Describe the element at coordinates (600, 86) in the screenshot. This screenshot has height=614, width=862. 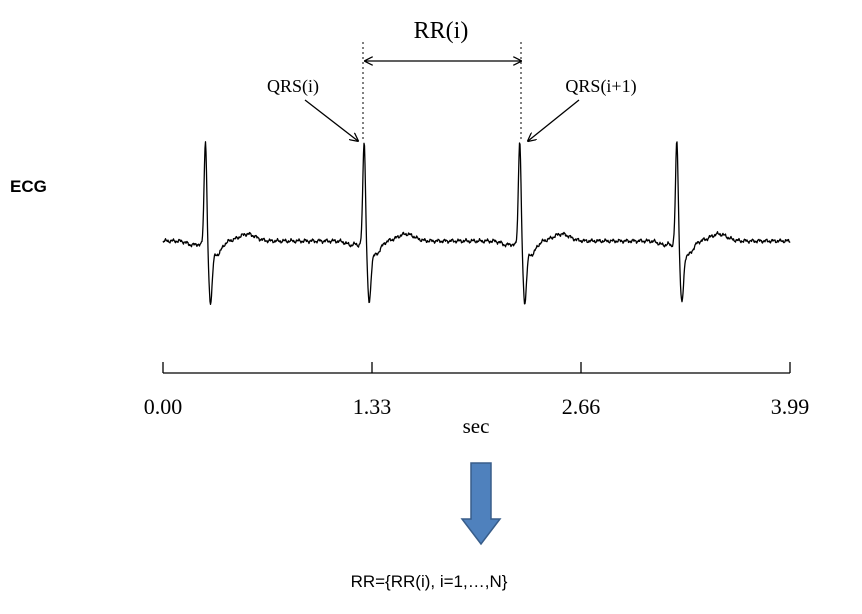
I see `qrs-i-plus-1-label: QRS(i+1)` at that location.